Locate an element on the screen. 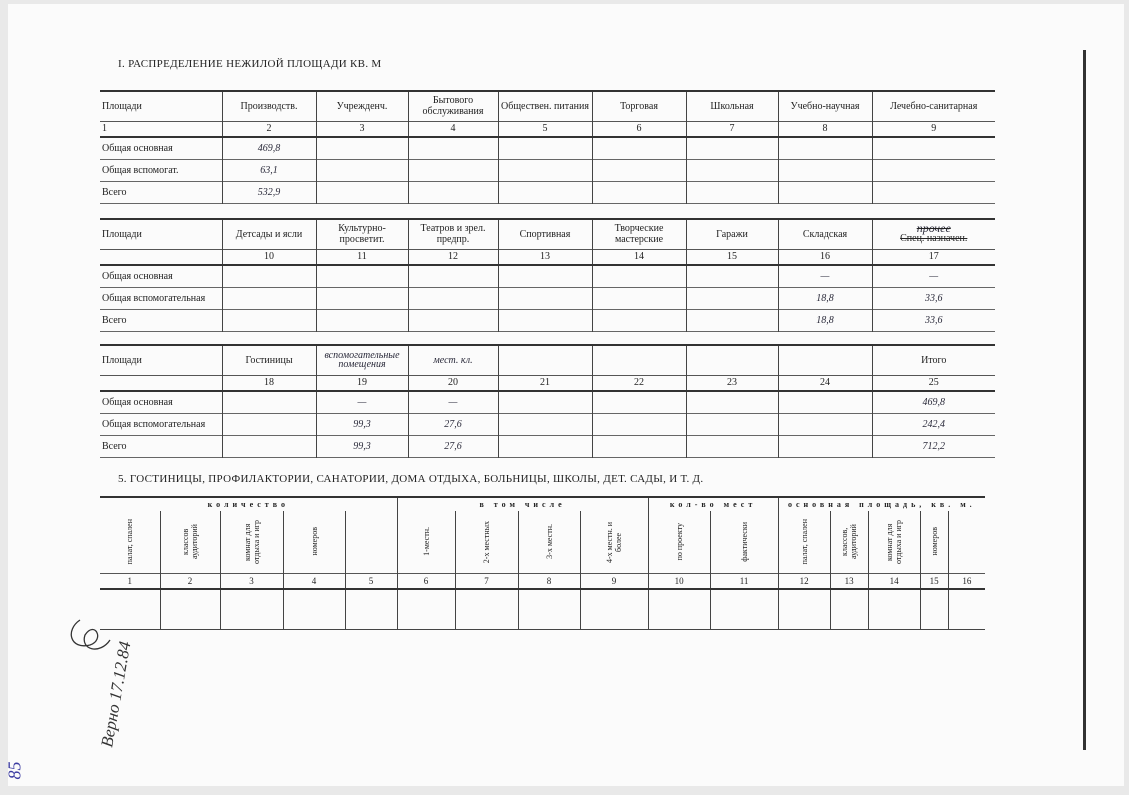 Image resolution: width=1129 pixels, height=795 pixels. data-row-cell: 242,4 is located at coordinates (933, 424).